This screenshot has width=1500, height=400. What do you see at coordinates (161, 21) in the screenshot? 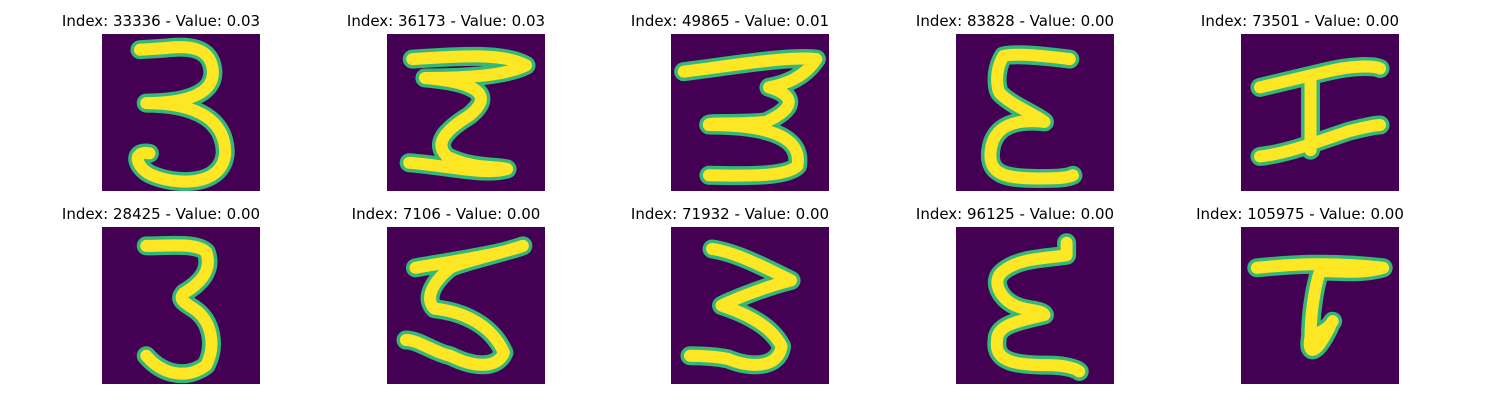
I see `panel-title: Index: 33336 - Value: 0.03` at bounding box center [161, 21].